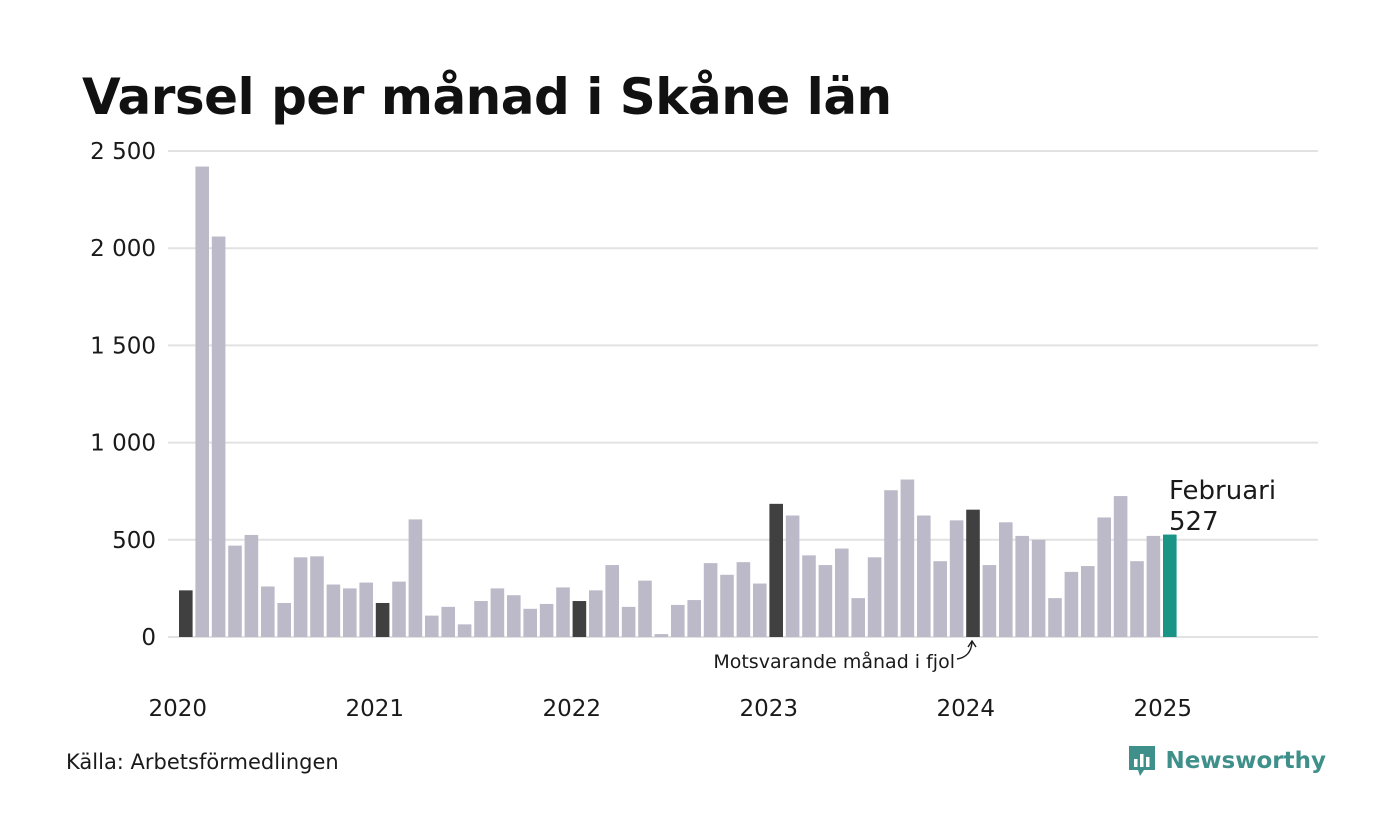  I want to click on annotation-label: Motsvarande månad i fjol, so click(834, 661).